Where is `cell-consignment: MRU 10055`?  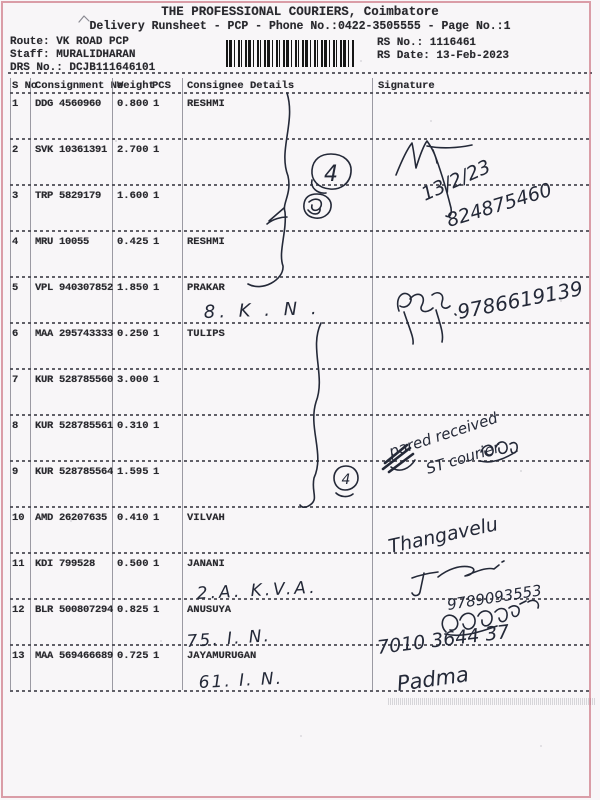
cell-consignment: MRU 10055 is located at coordinates (62, 242).